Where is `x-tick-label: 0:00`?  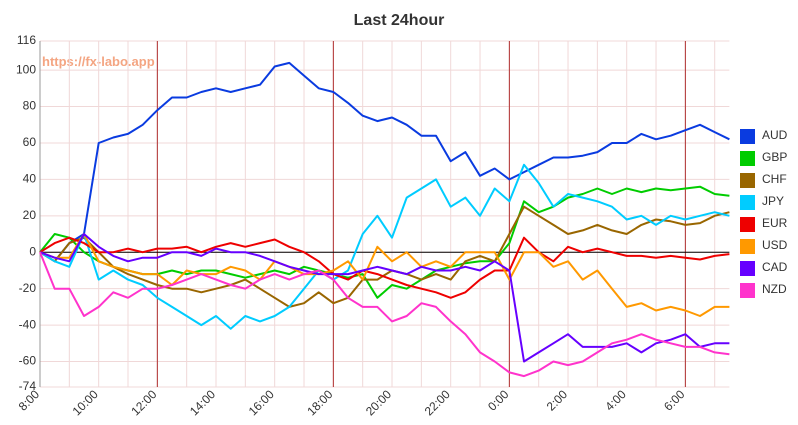
x-tick-label: 0:00 is located at coordinates (498, 400).